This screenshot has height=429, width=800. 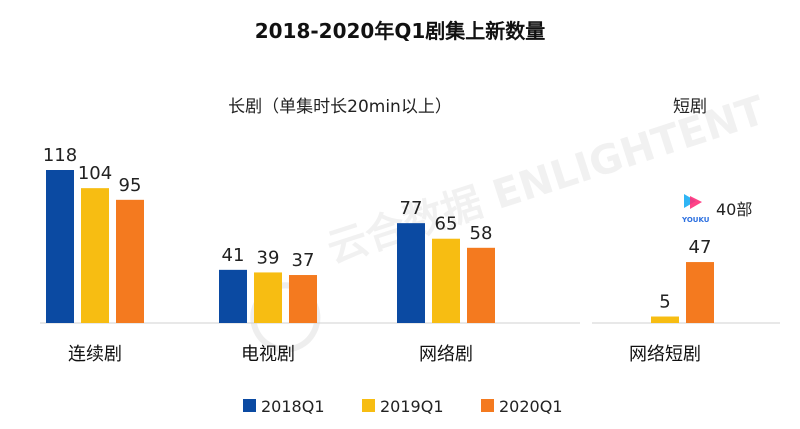 I want to click on category-label-连续剧: 连续剧, so click(x=95, y=354).